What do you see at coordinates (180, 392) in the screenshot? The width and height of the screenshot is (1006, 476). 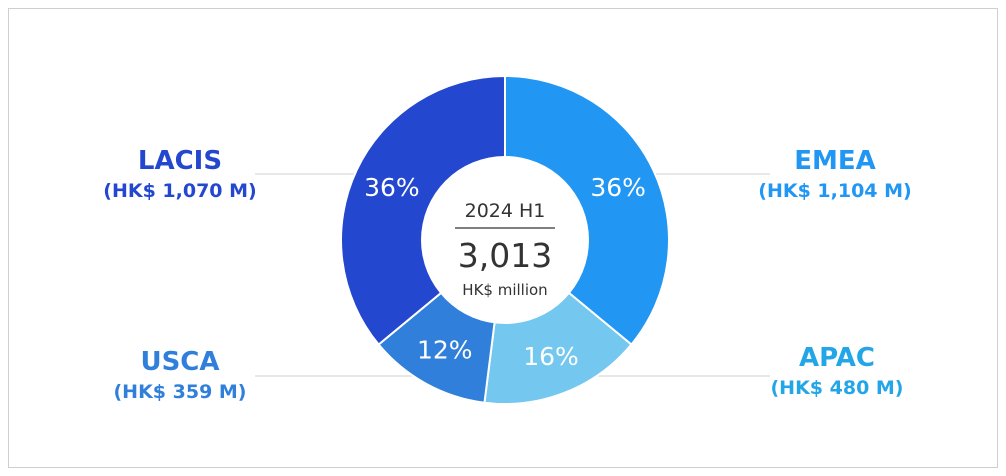 I see `region-amount: (HK$ 359 M)` at bounding box center [180, 392].